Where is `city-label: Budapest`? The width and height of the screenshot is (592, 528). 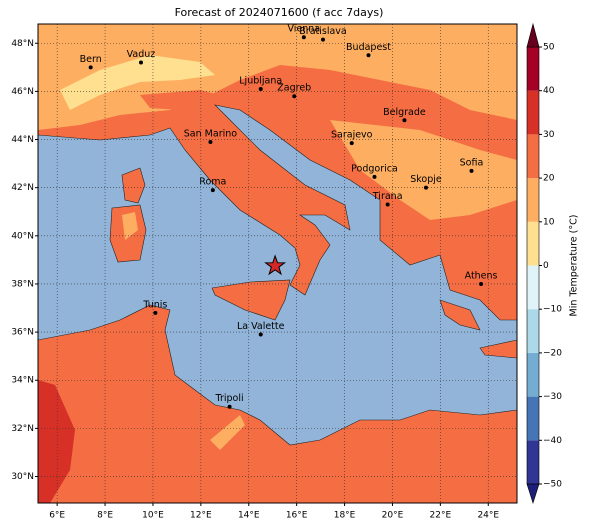
city-label: Budapest is located at coordinates (368, 47).